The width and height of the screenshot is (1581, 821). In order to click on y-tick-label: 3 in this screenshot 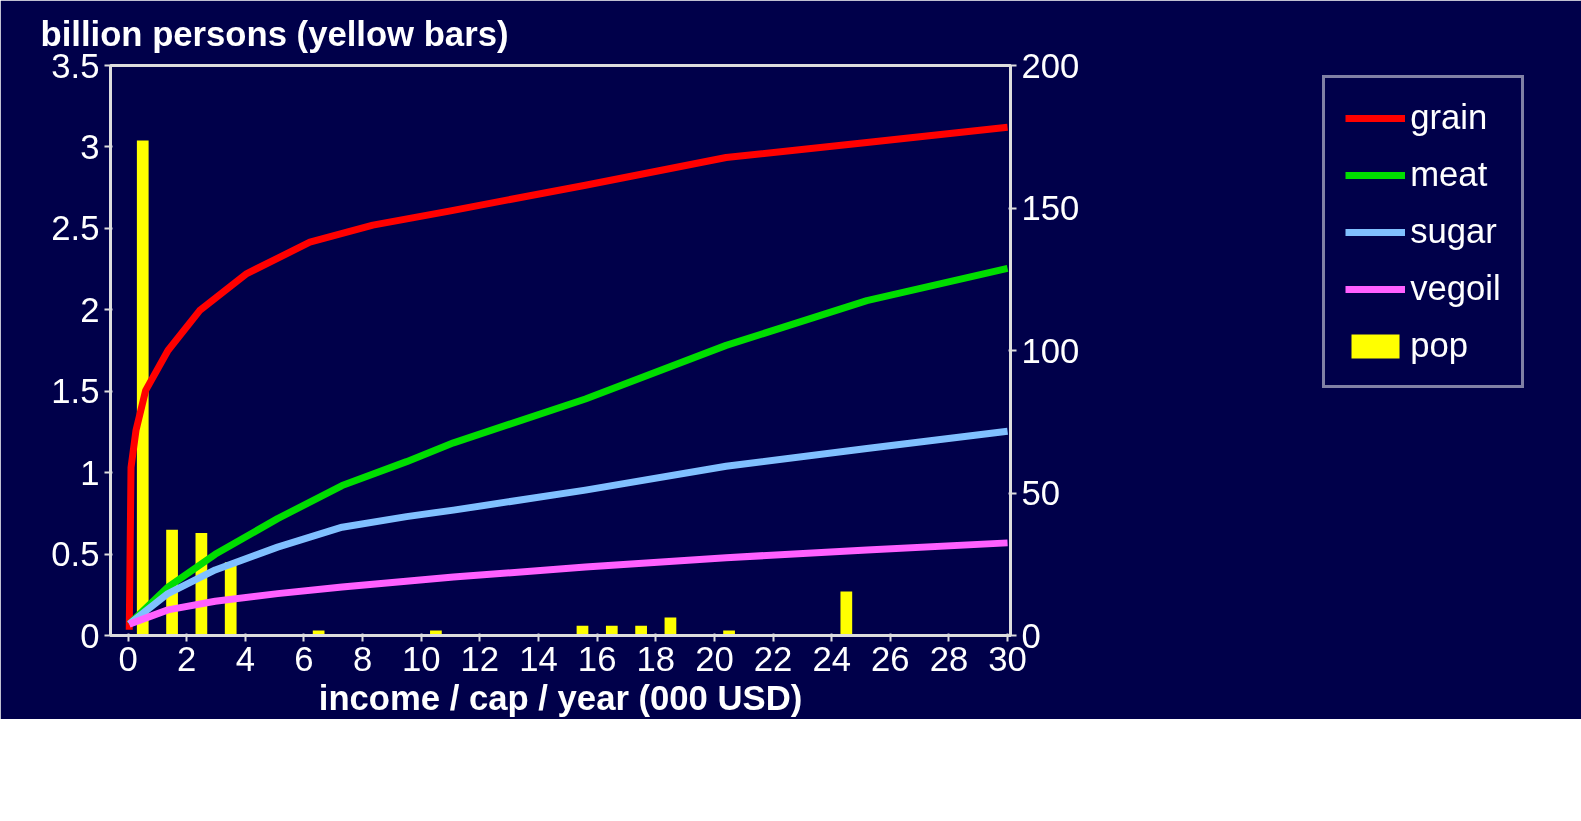, I will do `click(90, 146)`.